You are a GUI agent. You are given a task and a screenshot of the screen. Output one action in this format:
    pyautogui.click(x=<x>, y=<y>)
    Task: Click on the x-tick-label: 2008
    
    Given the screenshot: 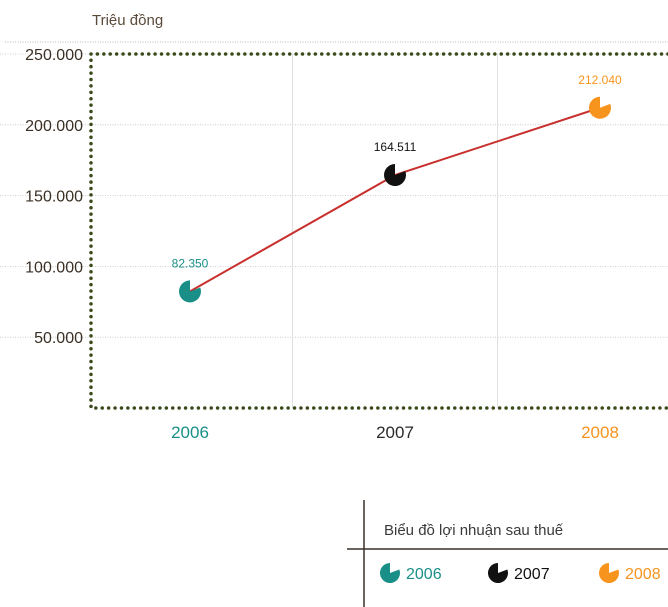 What is the action you would take?
    pyautogui.click(x=600, y=432)
    